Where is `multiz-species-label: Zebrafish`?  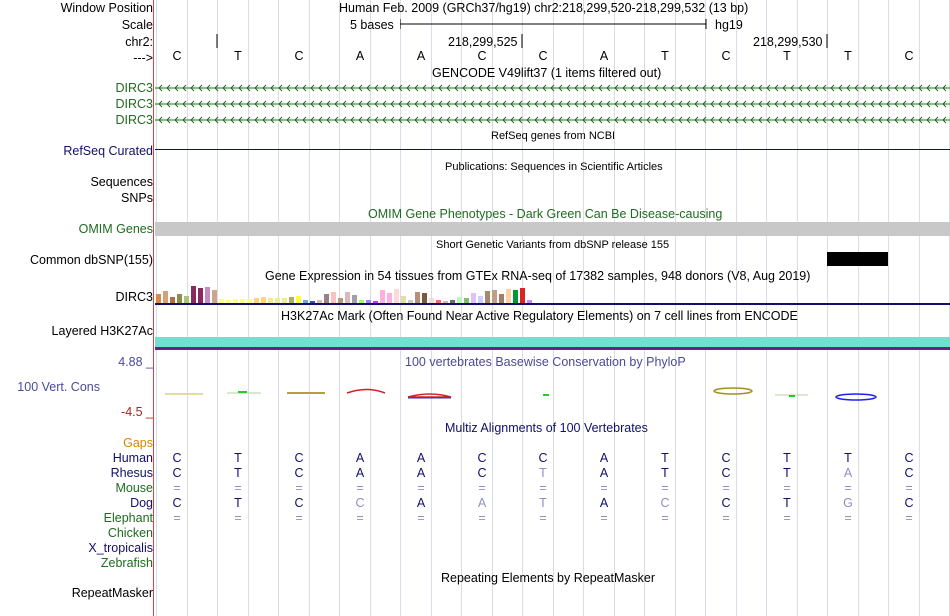 multiz-species-label: Zebrafish is located at coordinates (126, 563).